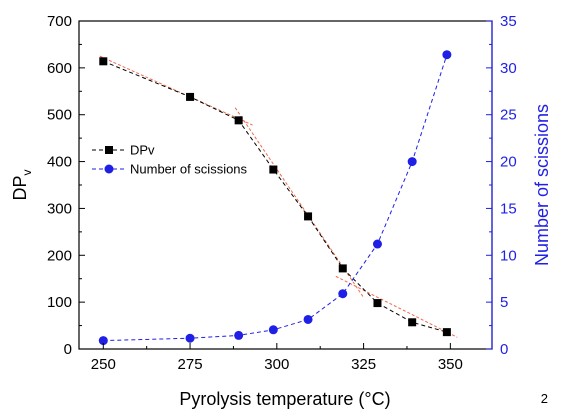  What do you see at coordinates (544, 398) in the screenshot?
I see `page-number: 2` at bounding box center [544, 398].